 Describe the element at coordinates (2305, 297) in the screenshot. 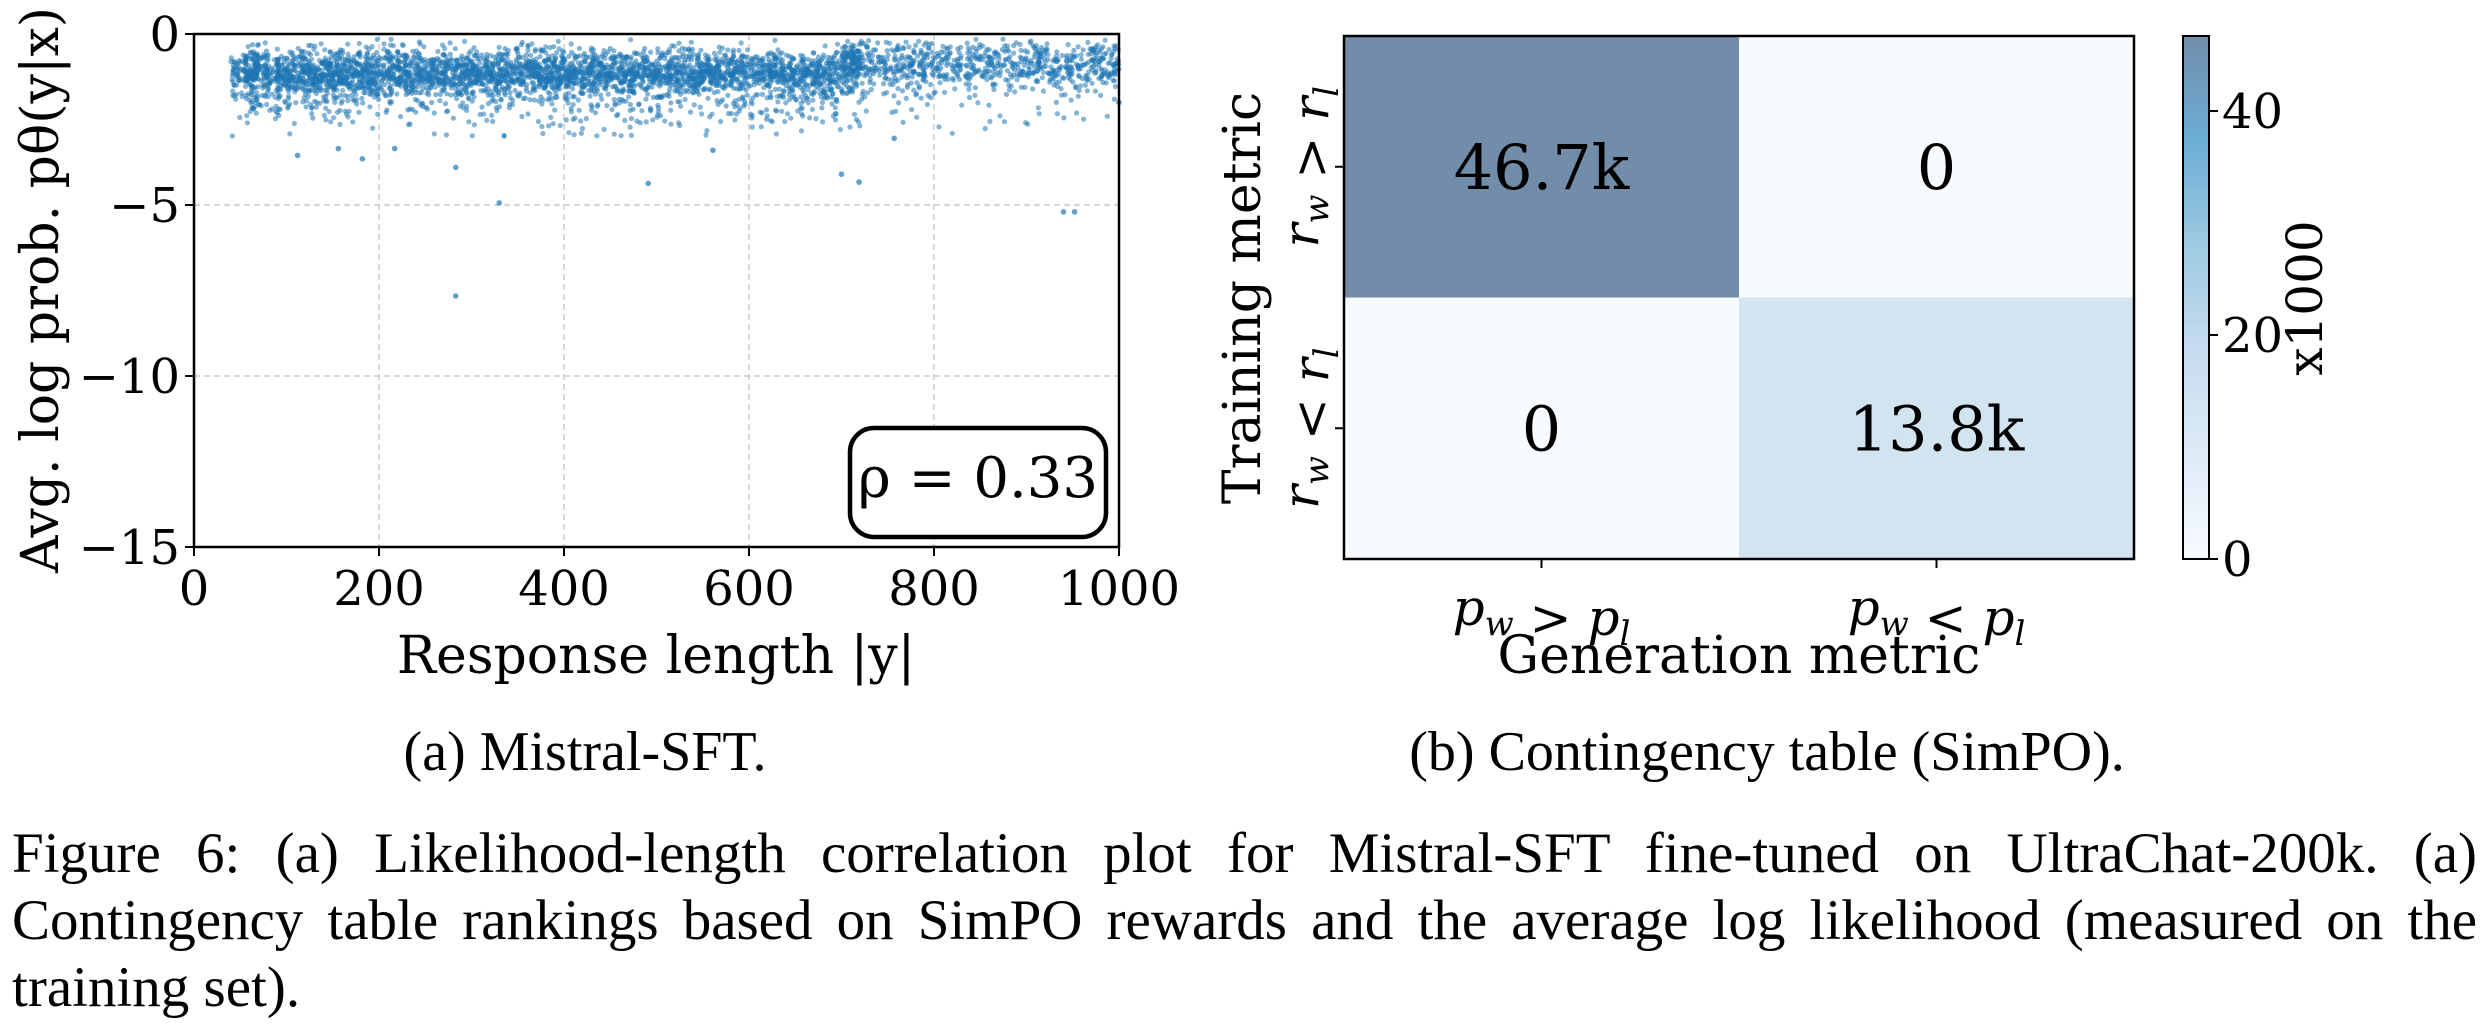

I see `colorbar-label: x1000` at that location.